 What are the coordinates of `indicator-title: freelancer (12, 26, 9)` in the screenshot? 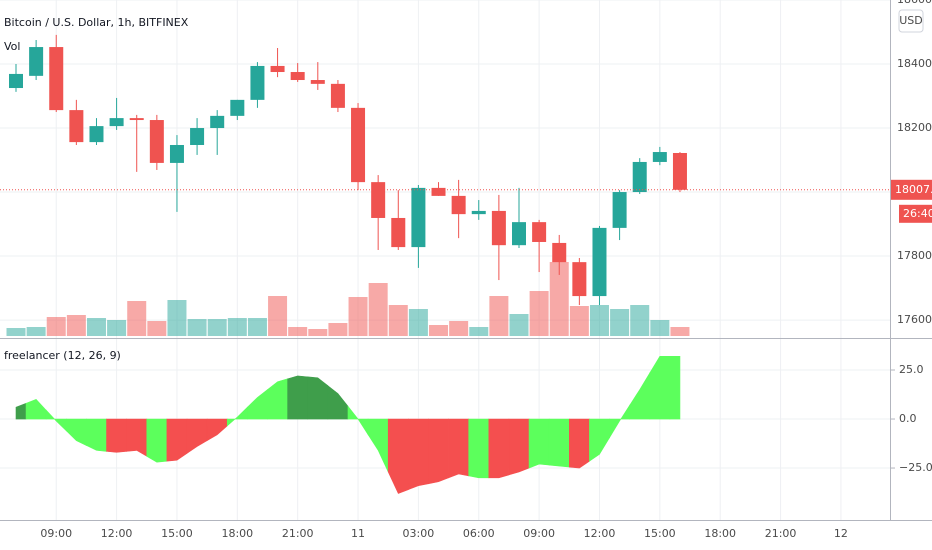 It's located at (62, 355).